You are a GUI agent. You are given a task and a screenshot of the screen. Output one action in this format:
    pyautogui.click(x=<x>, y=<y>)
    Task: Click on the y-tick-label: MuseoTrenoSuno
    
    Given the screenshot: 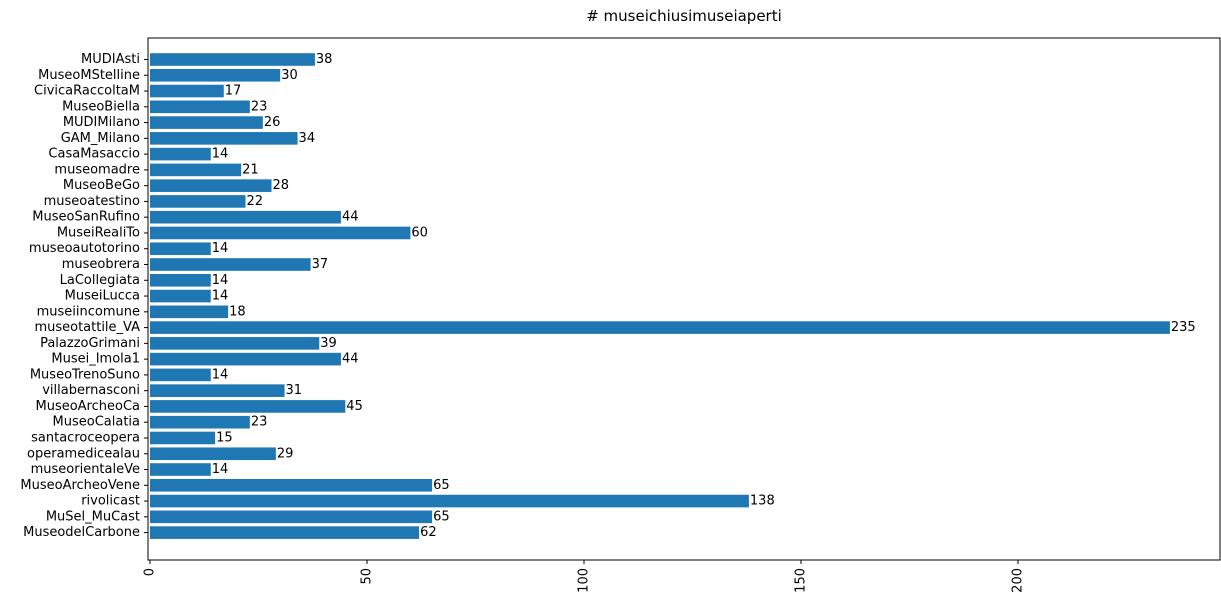 What is the action you would take?
    pyautogui.click(x=85, y=374)
    